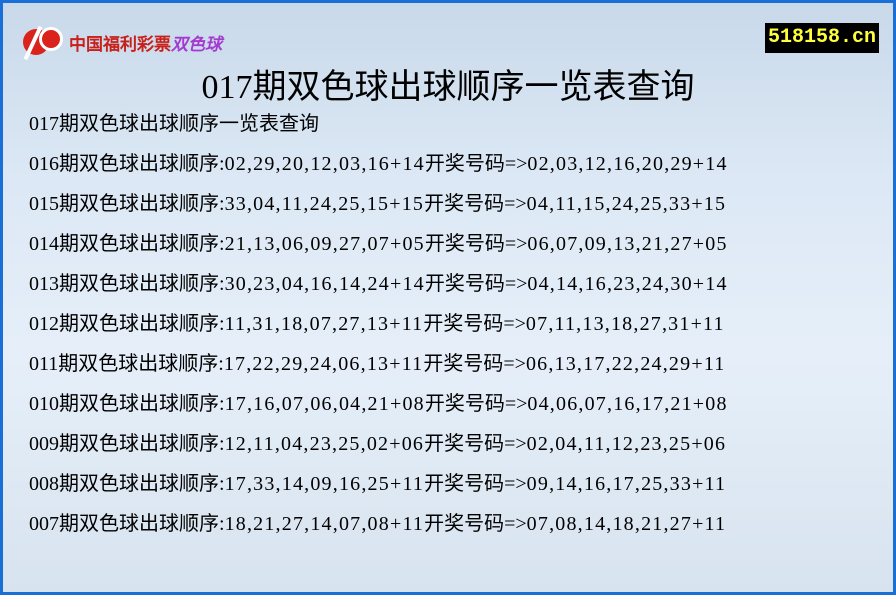 This screenshot has width=896, height=595. Describe the element at coordinates (627, 244) in the screenshot. I see `draw-numbers: 06,07,09,13,21,27+05` at that location.